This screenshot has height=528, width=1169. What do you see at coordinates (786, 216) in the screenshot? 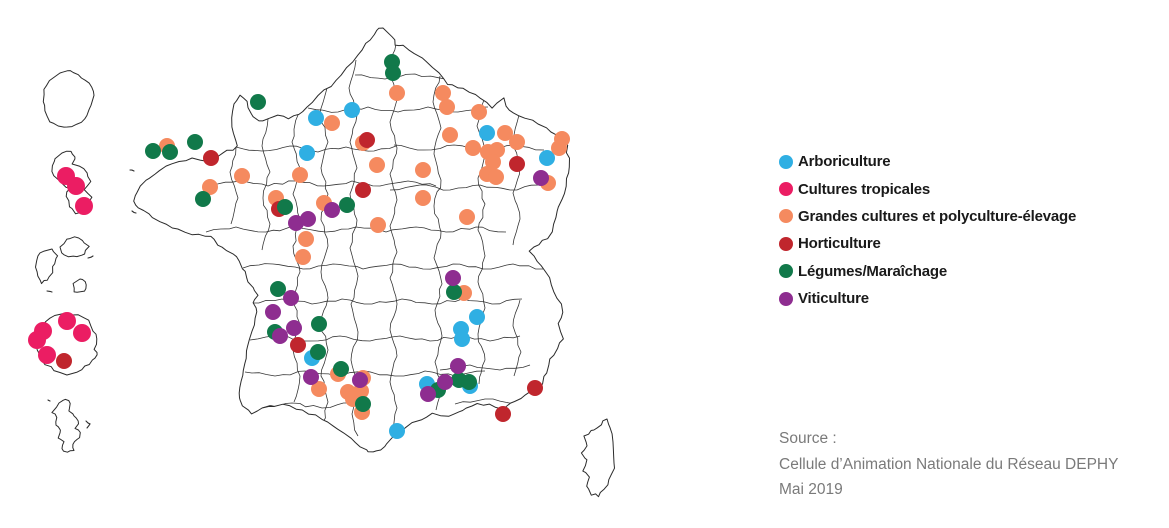
I see `legend-dot-grandes-cultures` at bounding box center [786, 216].